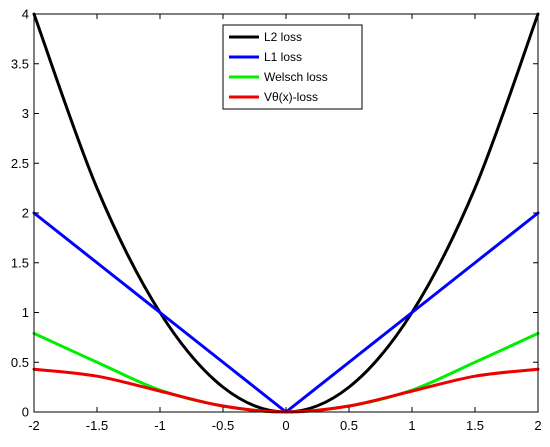 The height and width of the screenshot is (447, 550). Describe the element at coordinates (283, 57) in the screenshot. I see `legend-label-l1-loss: L1 loss` at that location.